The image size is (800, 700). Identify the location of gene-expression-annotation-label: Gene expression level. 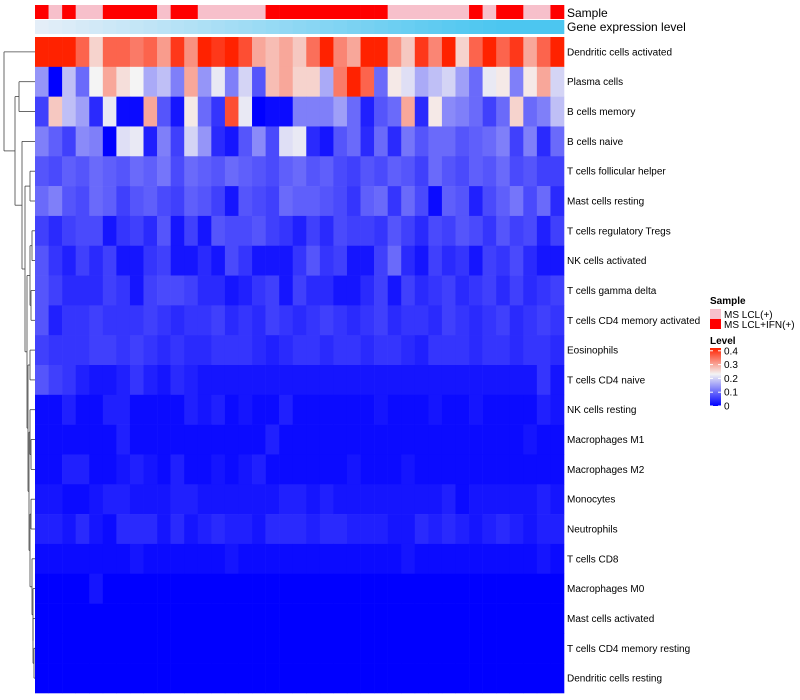
(626, 27).